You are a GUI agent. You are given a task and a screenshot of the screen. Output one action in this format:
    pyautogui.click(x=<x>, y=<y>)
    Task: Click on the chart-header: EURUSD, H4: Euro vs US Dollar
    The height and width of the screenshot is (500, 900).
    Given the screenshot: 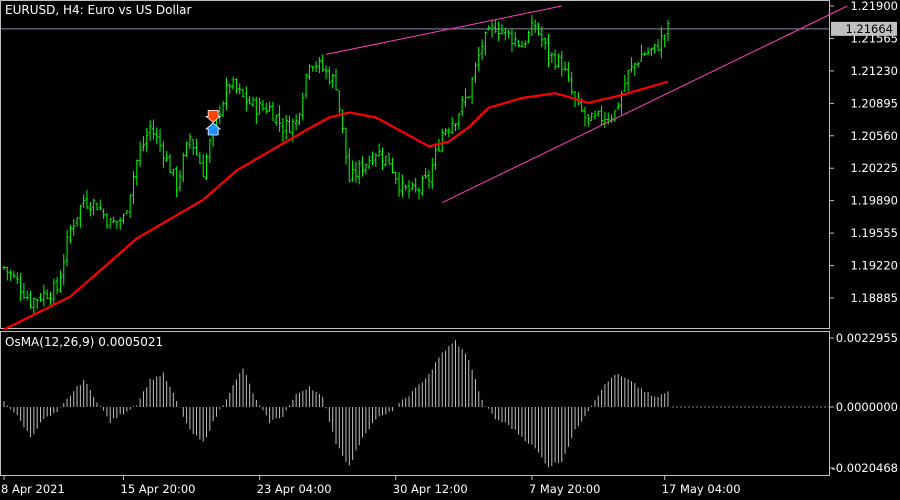 What is the action you would take?
    pyautogui.click(x=98, y=10)
    